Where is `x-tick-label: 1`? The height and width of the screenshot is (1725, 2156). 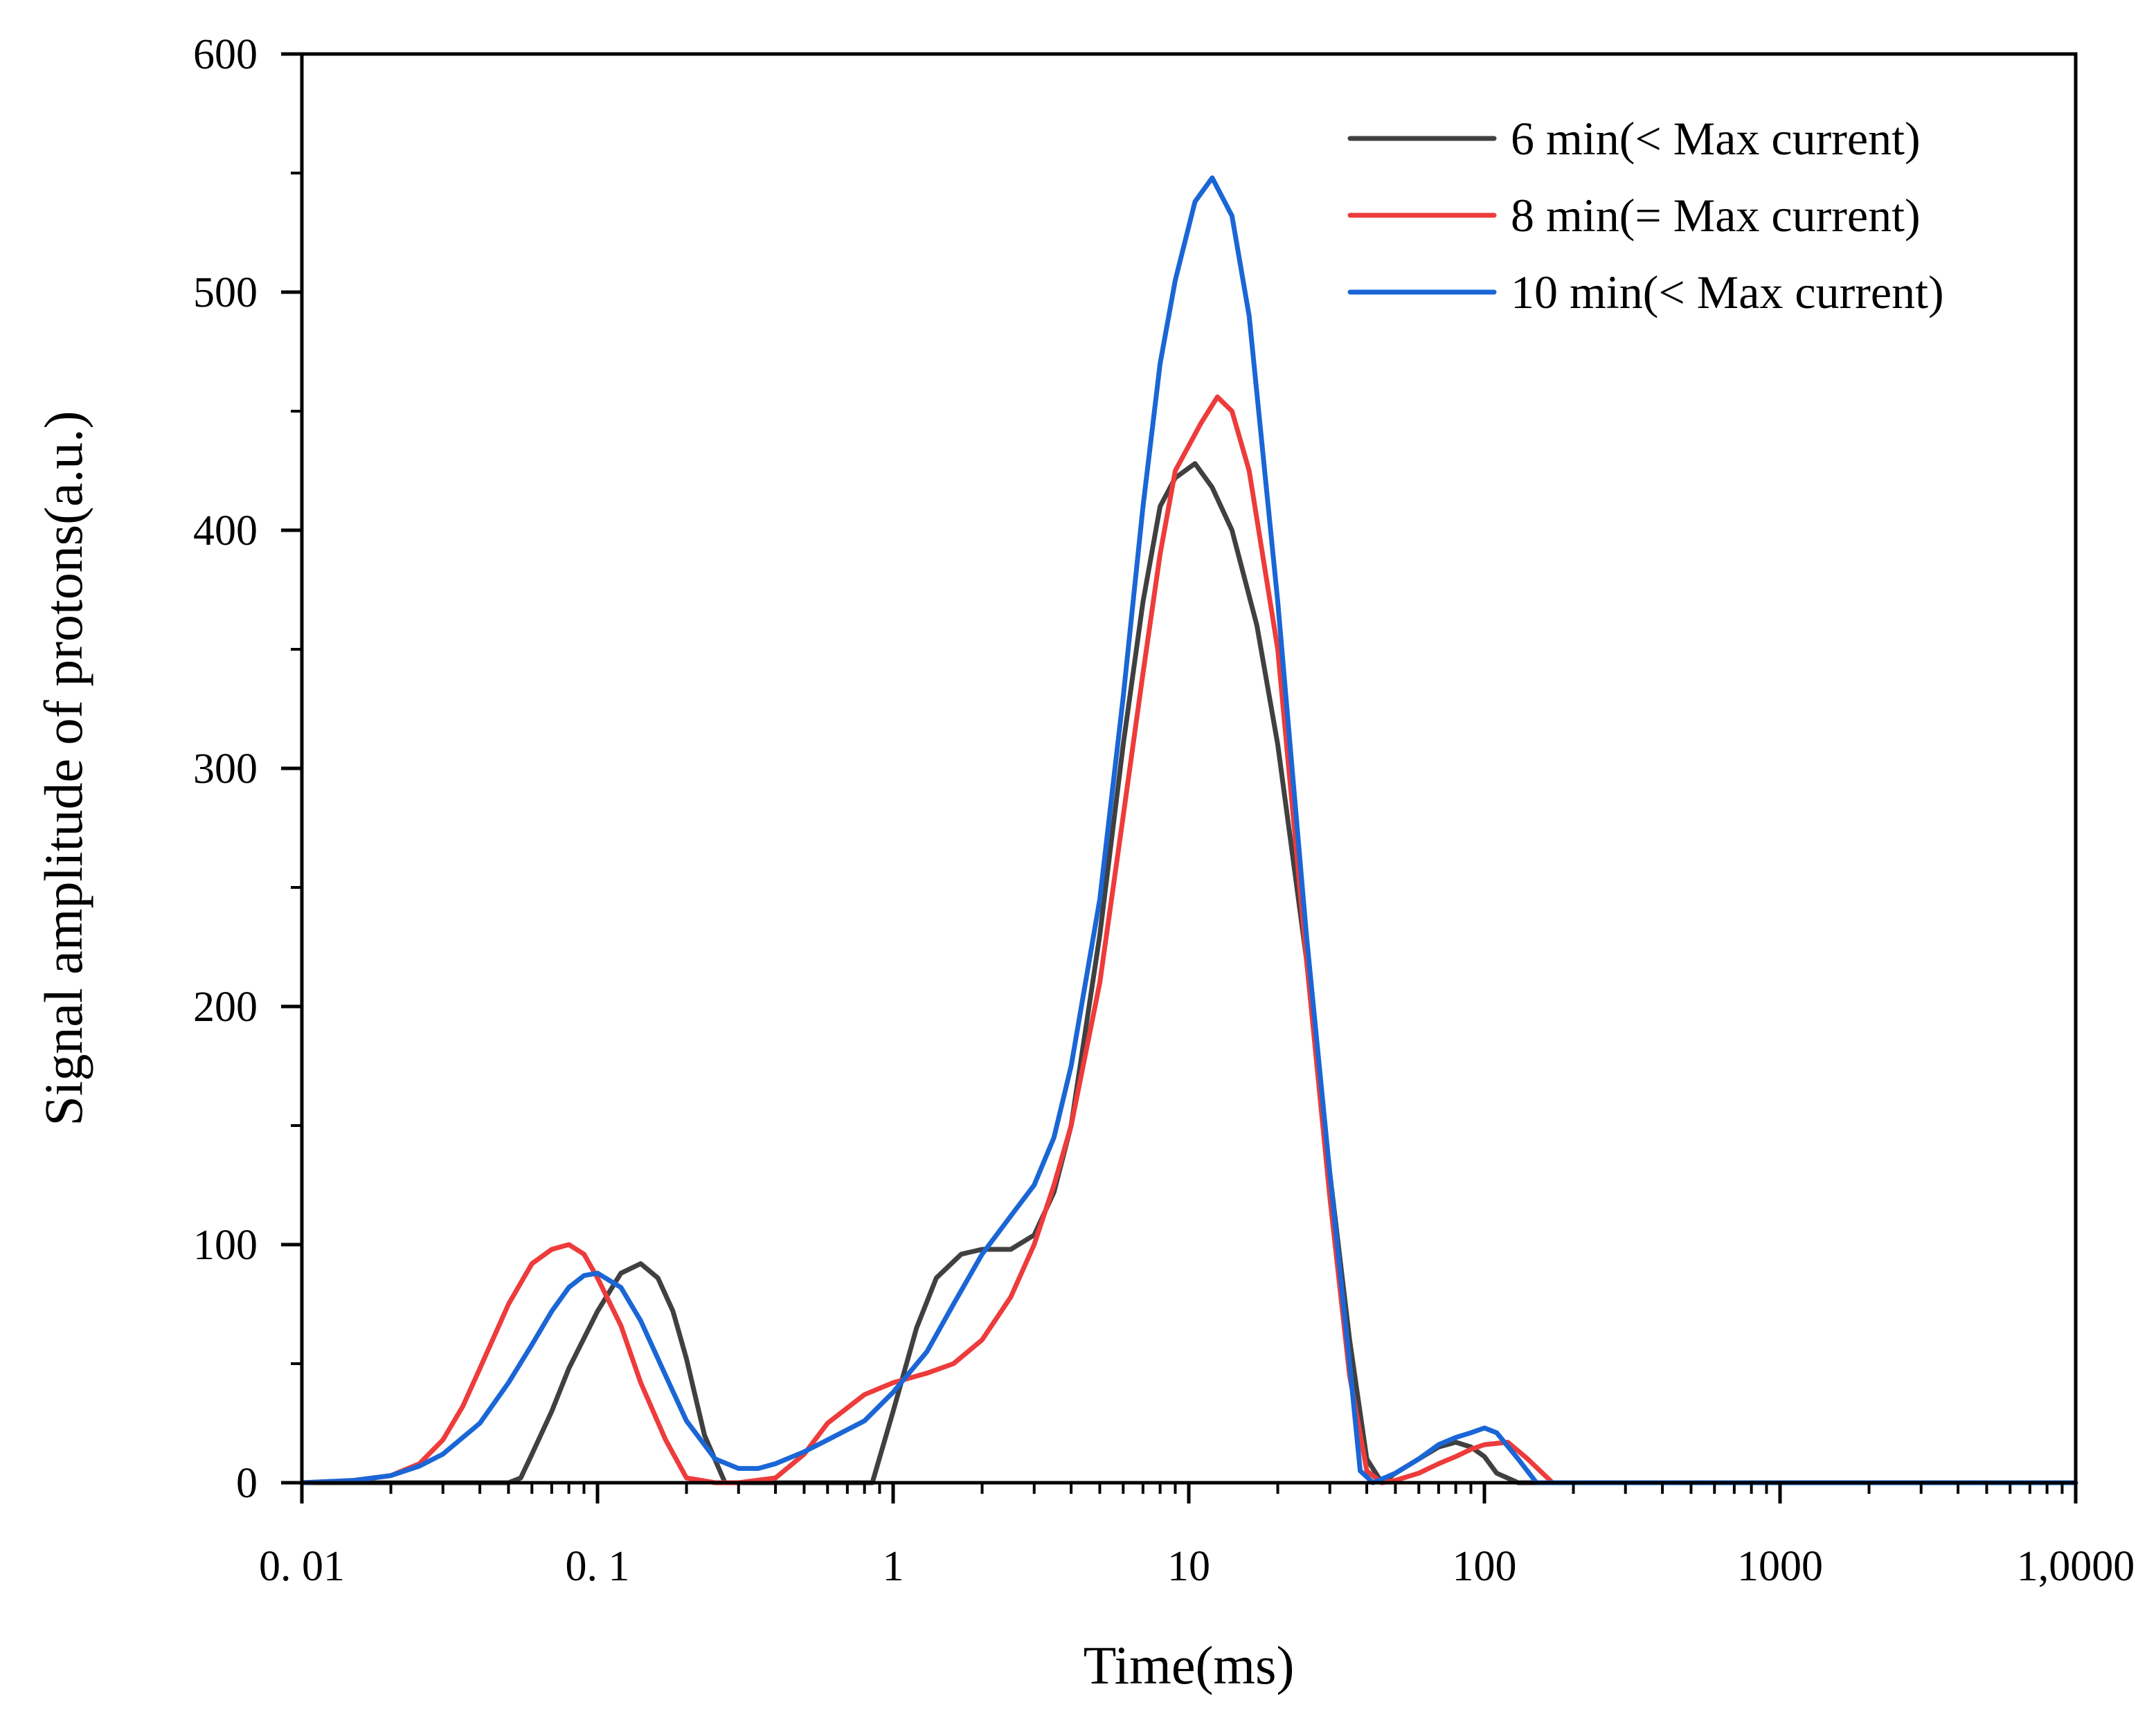 x-tick-label: 1 is located at coordinates (893, 1567).